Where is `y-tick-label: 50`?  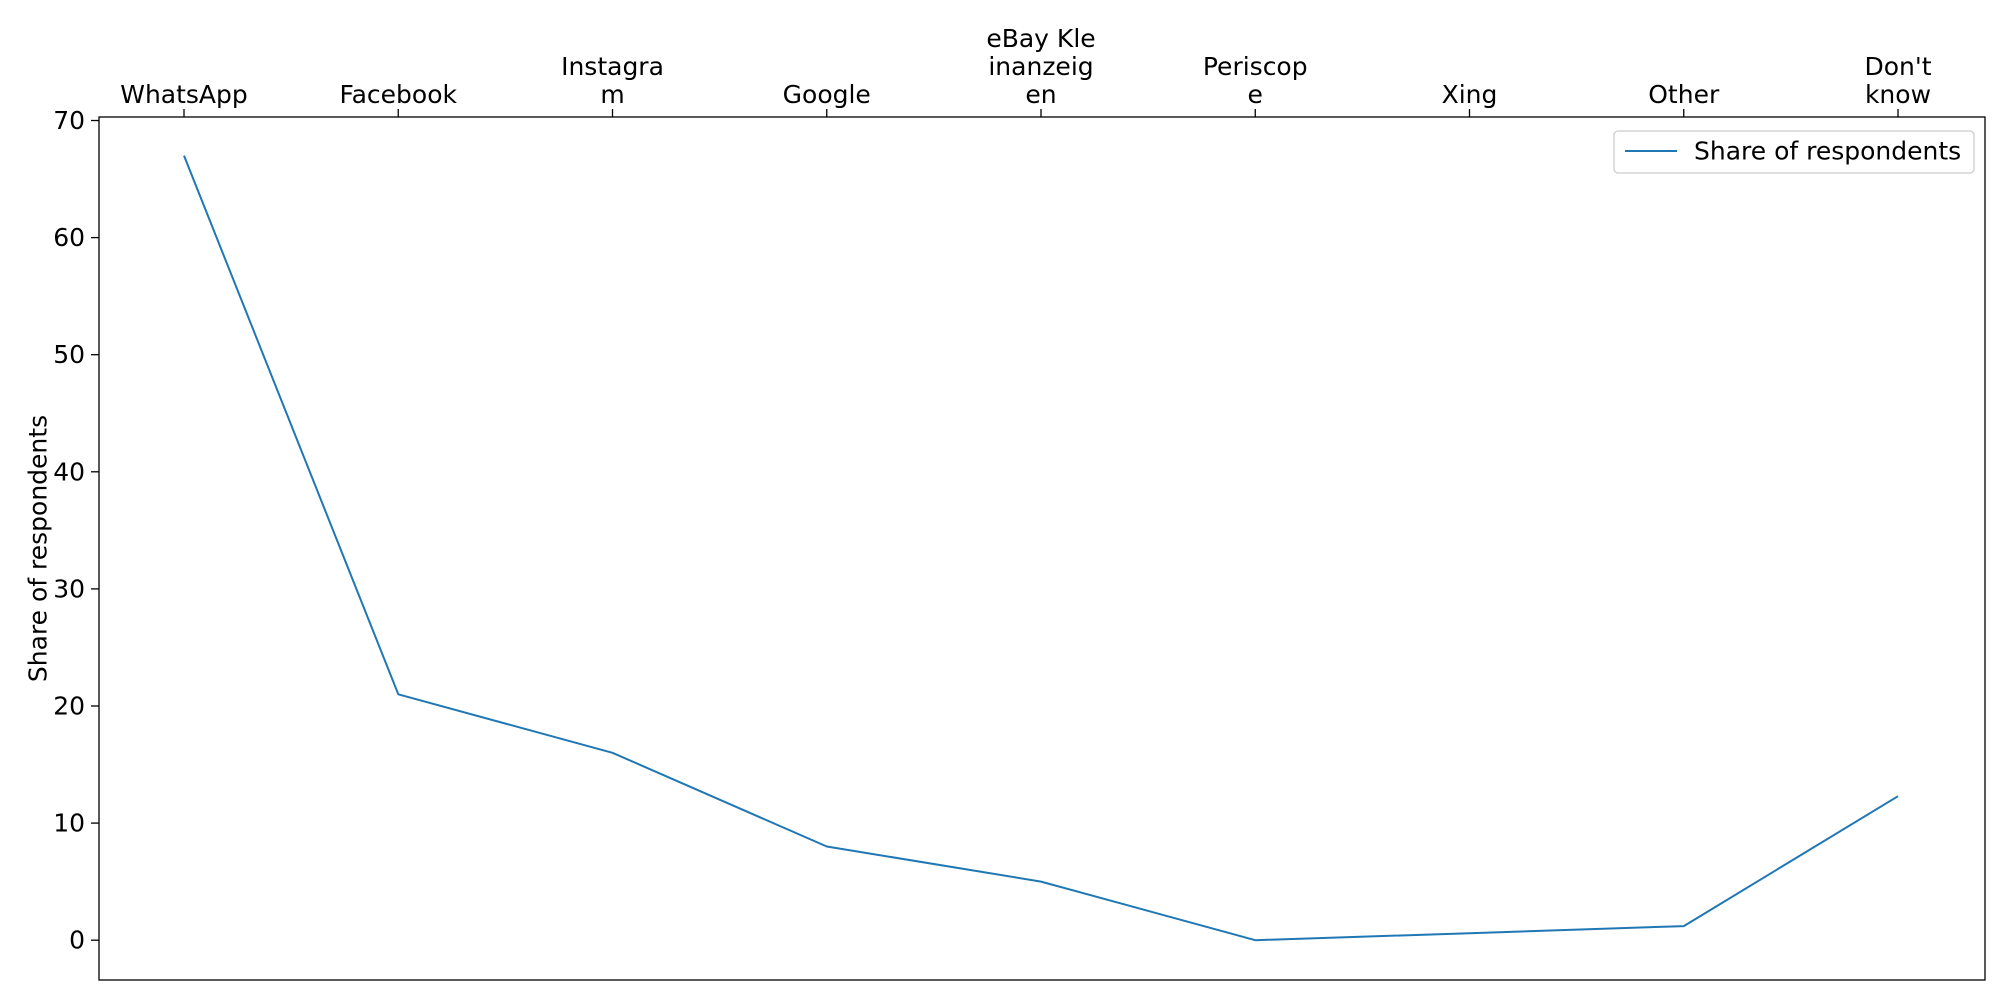 y-tick-label: 50 is located at coordinates (69, 354).